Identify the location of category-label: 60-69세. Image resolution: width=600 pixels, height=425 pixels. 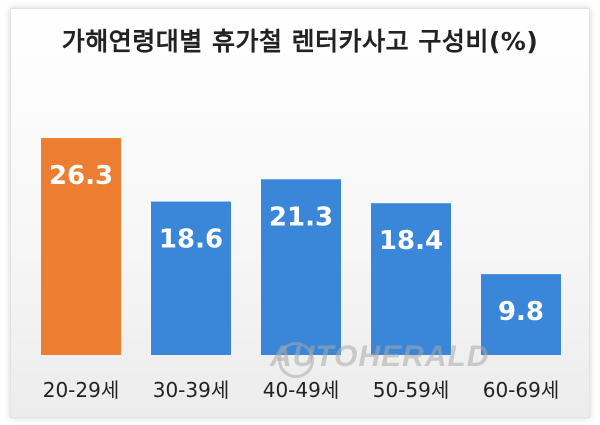
(521, 390).